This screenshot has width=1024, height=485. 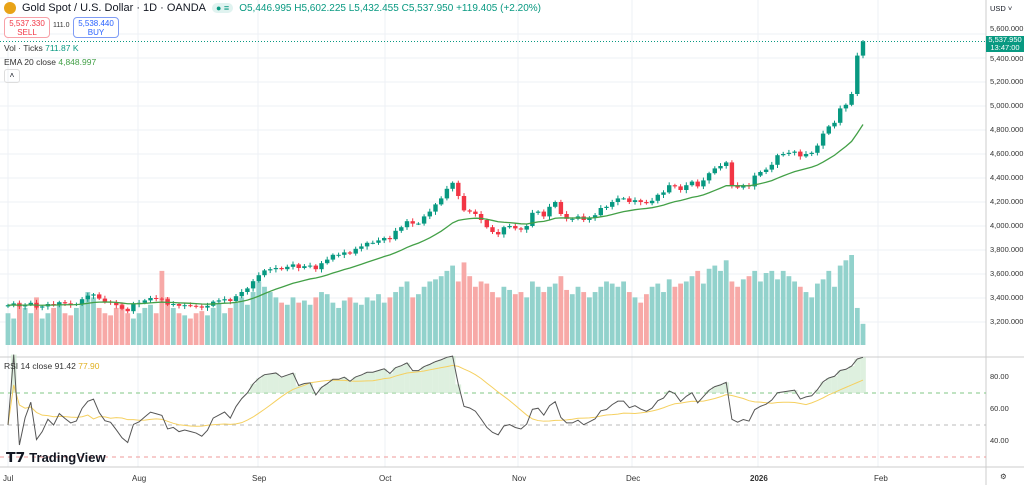 What do you see at coordinates (52, 366) in the screenshot?
I see `rsi-legend: RSI 14 close 91.42 77.90` at bounding box center [52, 366].